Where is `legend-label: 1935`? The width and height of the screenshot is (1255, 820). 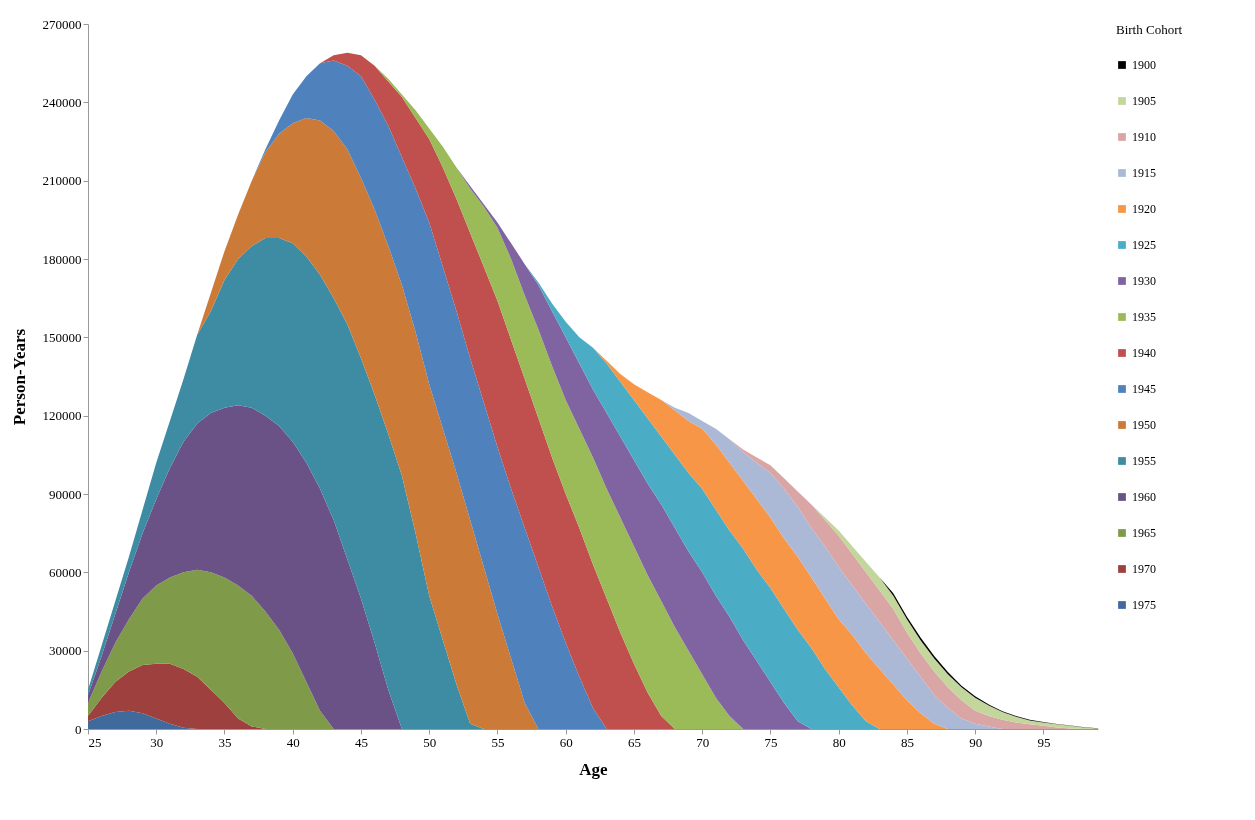
legend-label: 1935 is located at coordinates (1144, 317).